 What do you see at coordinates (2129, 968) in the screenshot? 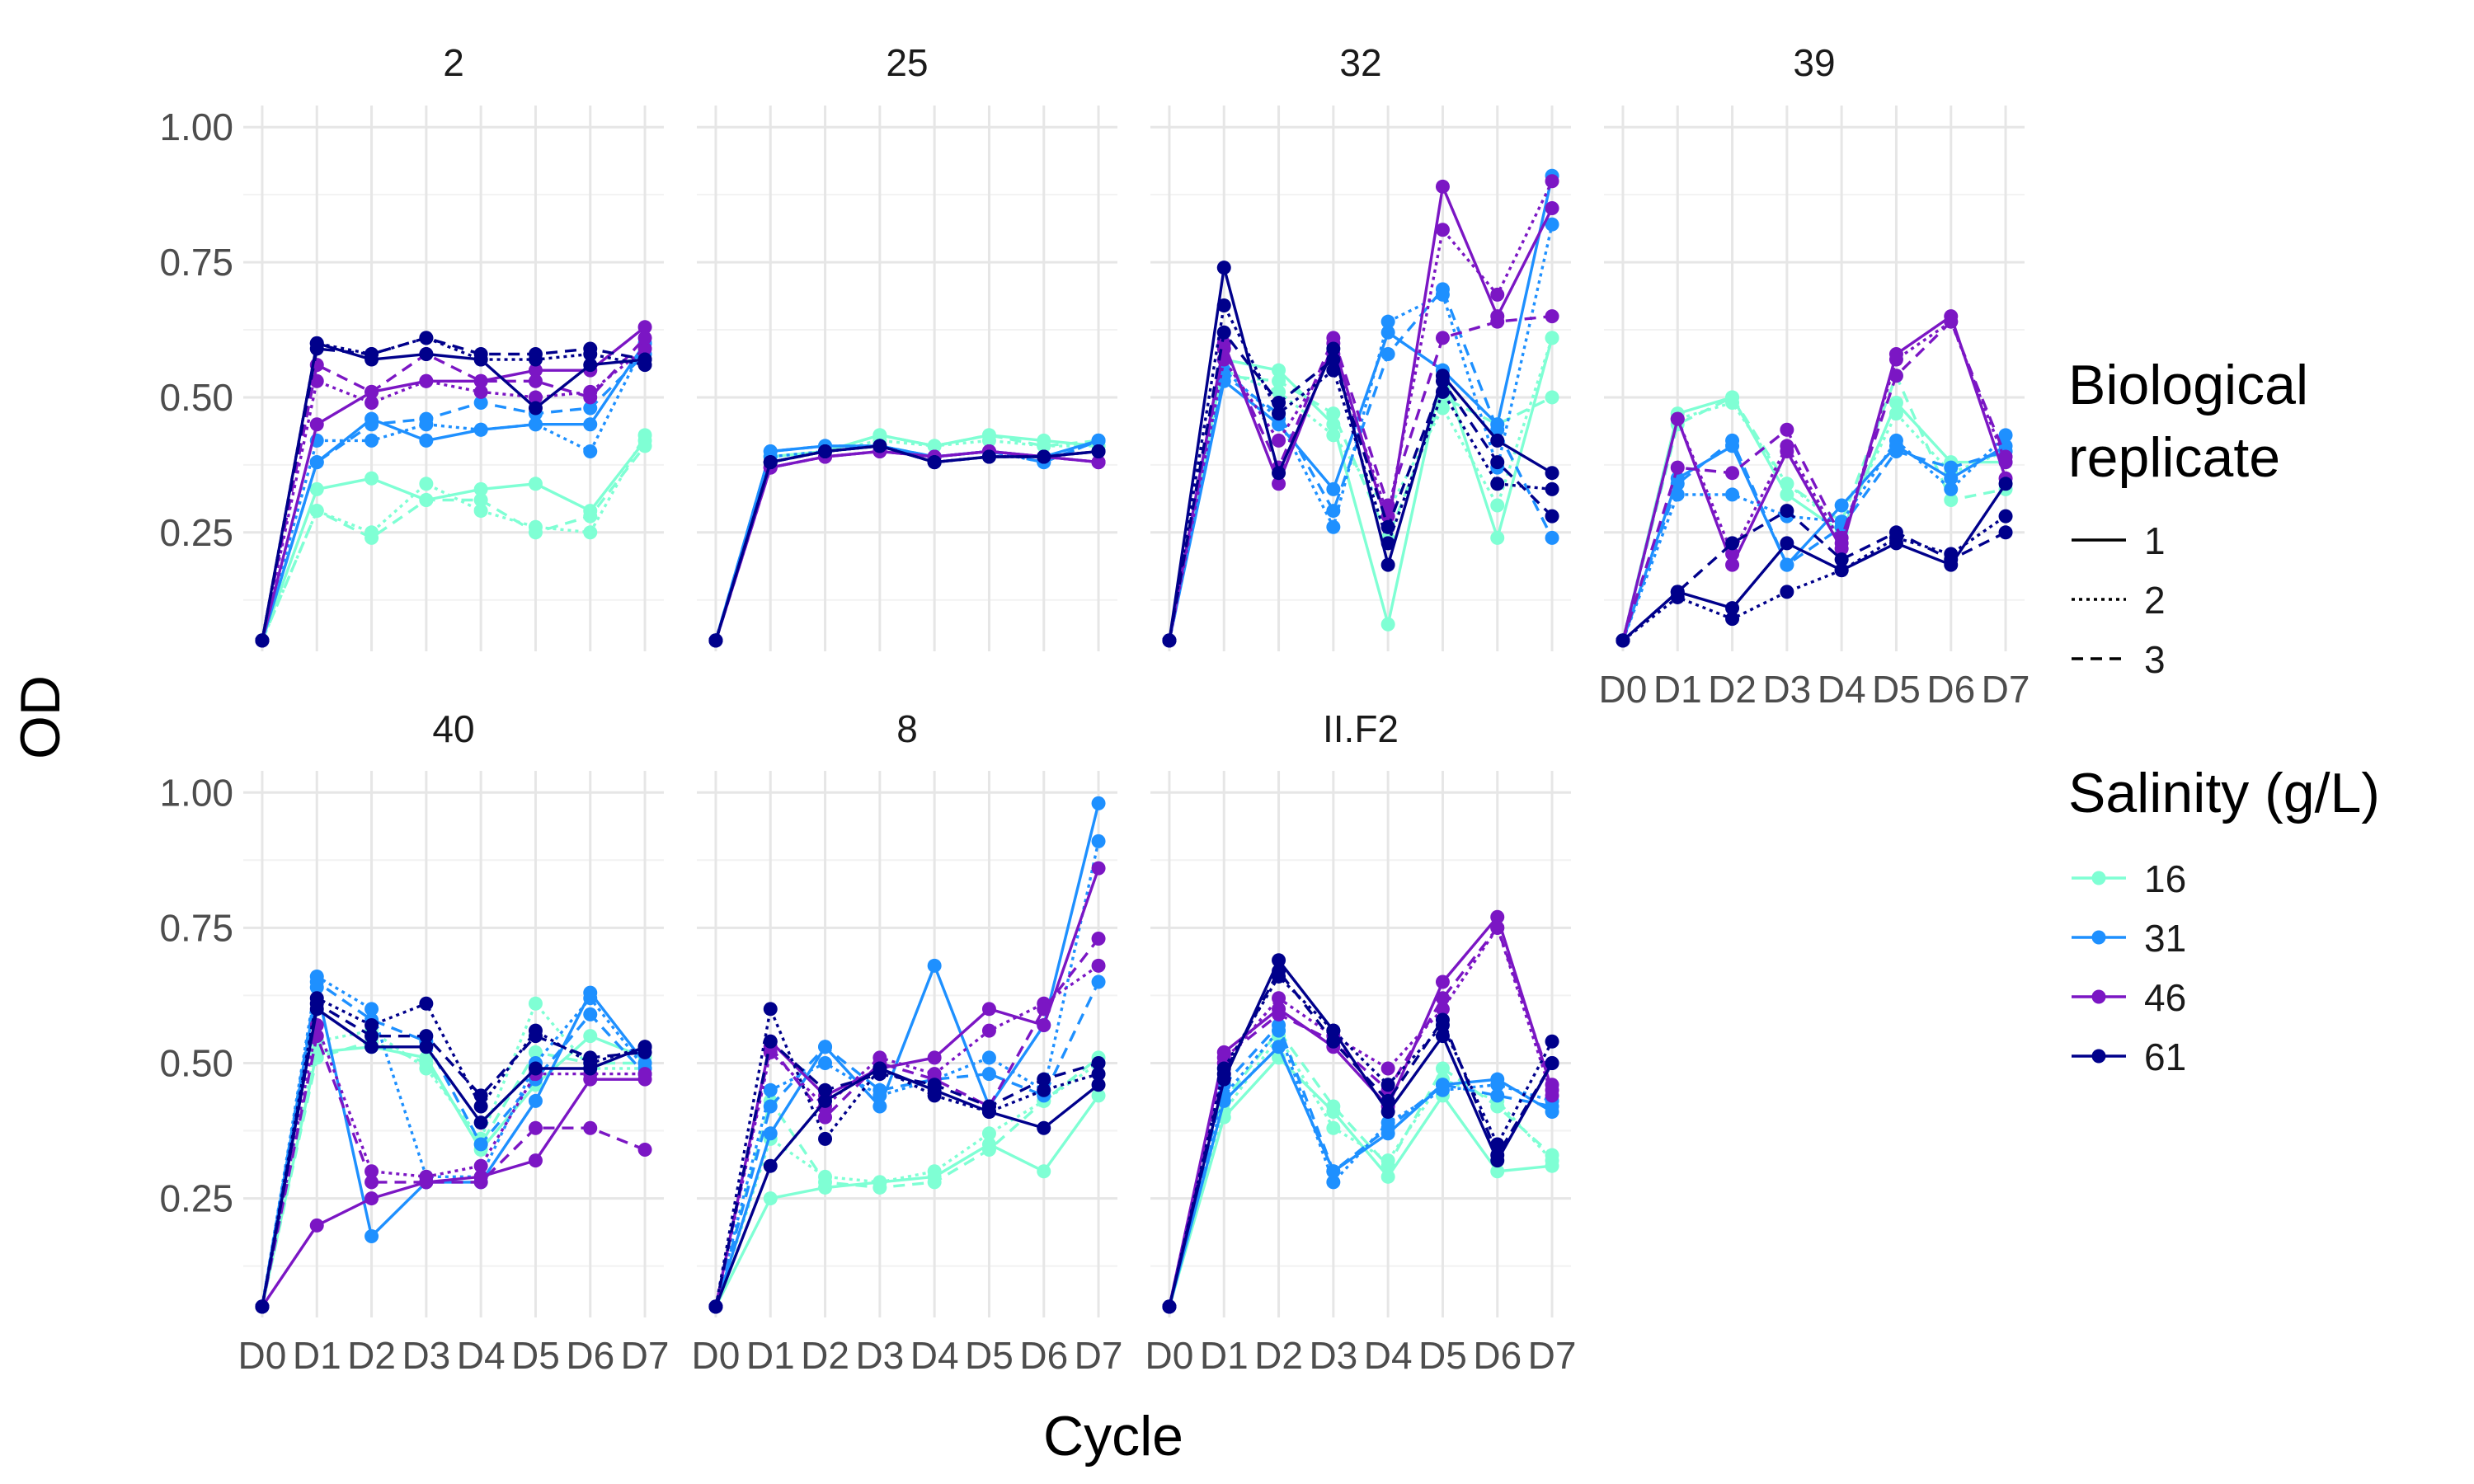
I see `legend-salinity-items: 16 31 46 61` at bounding box center [2129, 968].